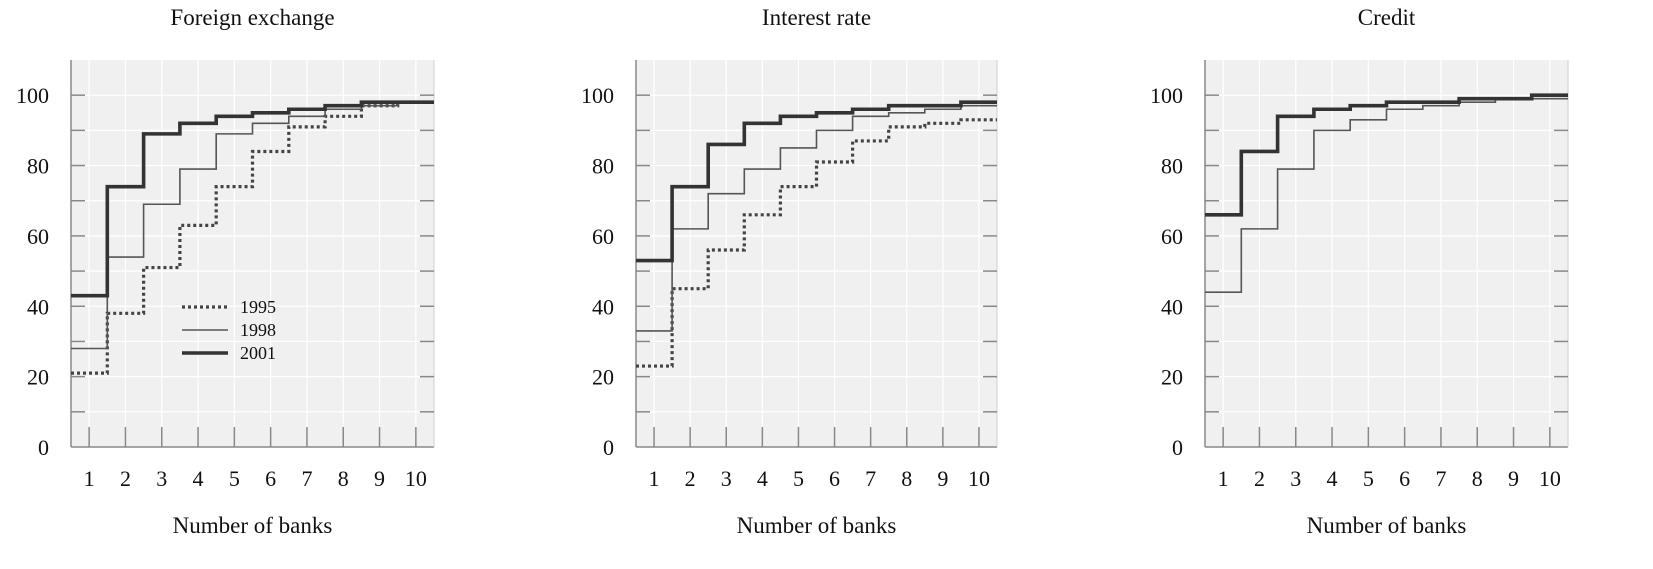 The image size is (1653, 569). Describe the element at coordinates (252, 17) in the screenshot. I see `chart-title: Foreign exchange` at that location.